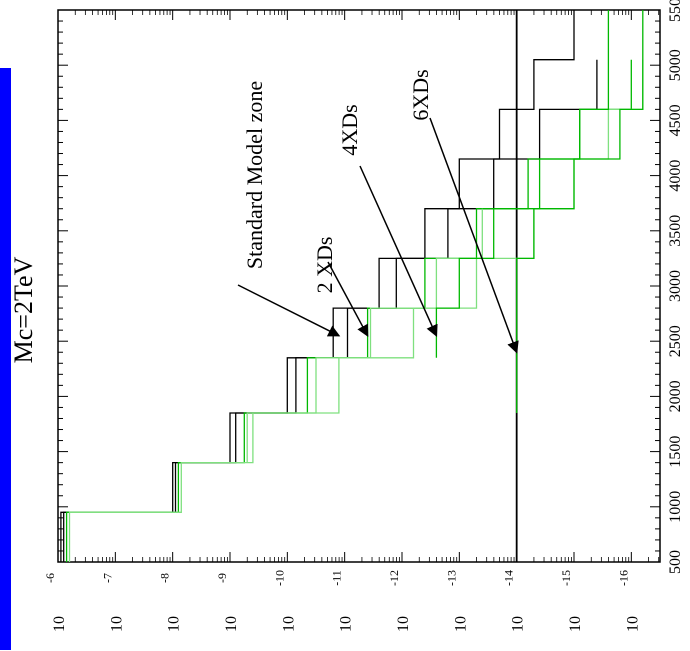 The width and height of the screenshot is (690, 651). I want to click on x-tick-label: 4500, so click(675, 120).